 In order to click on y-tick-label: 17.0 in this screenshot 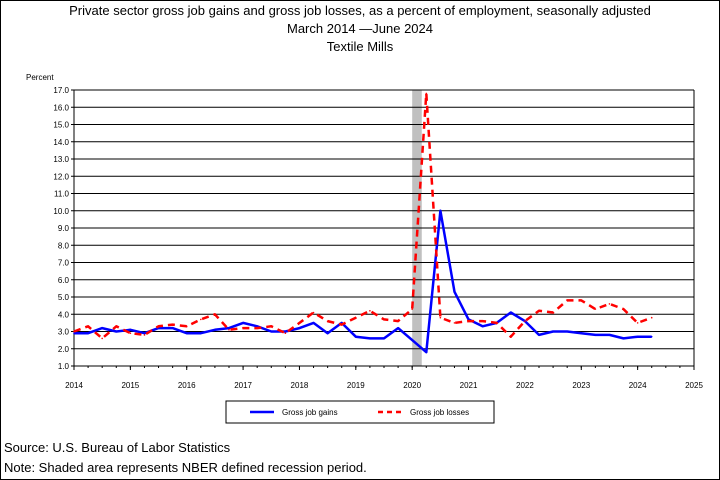, I will do `click(61, 90)`.